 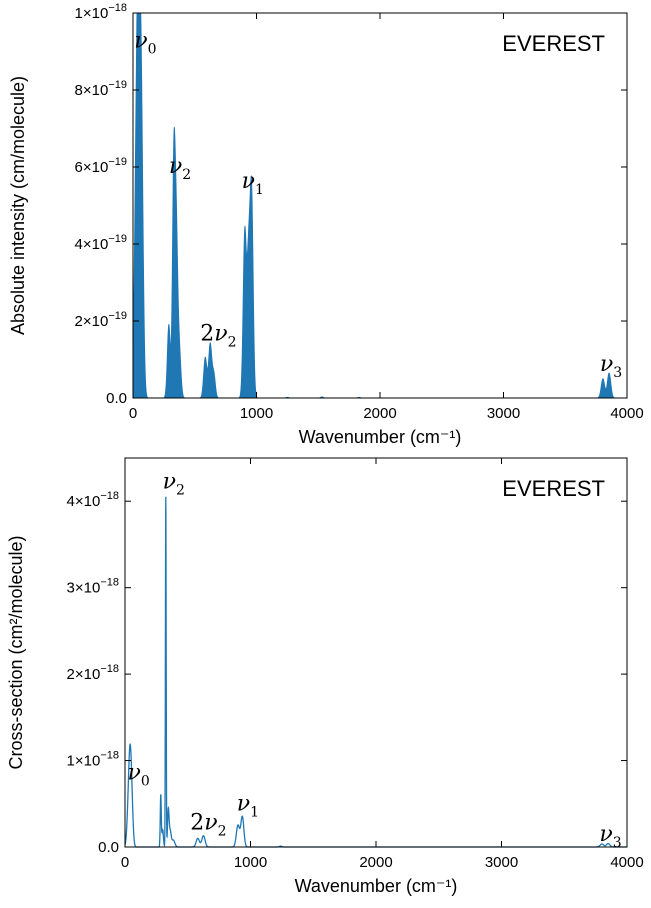 I want to click on y-tick-label: 2×10⁻¹⁹, so click(x=101, y=320).